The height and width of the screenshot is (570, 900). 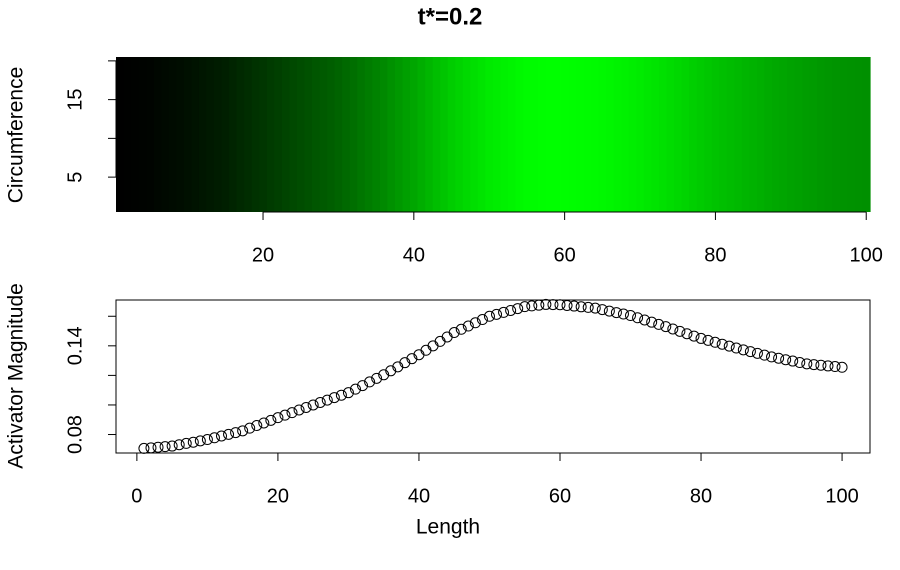 What do you see at coordinates (136, 496) in the screenshot?
I see `x-tick-label: 0` at bounding box center [136, 496].